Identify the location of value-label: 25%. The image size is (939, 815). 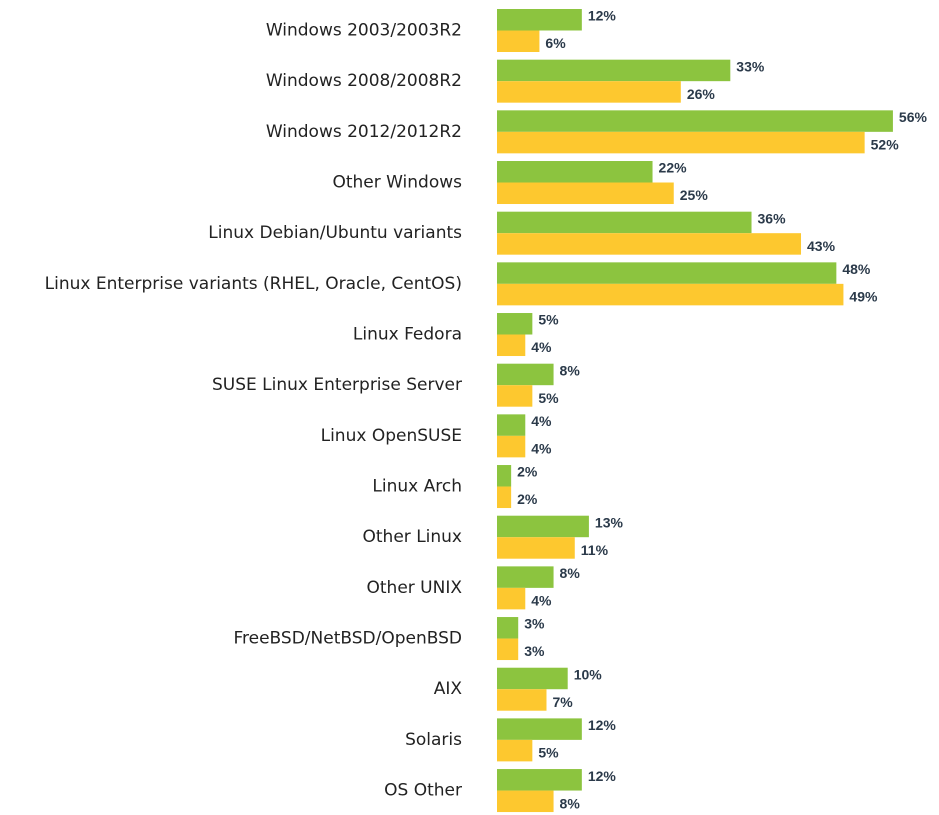
(694, 195).